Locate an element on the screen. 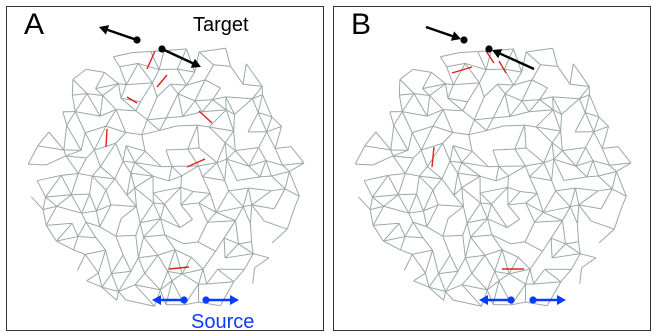 The image size is (656, 333). highlighted-bond is located at coordinates (490, 57).